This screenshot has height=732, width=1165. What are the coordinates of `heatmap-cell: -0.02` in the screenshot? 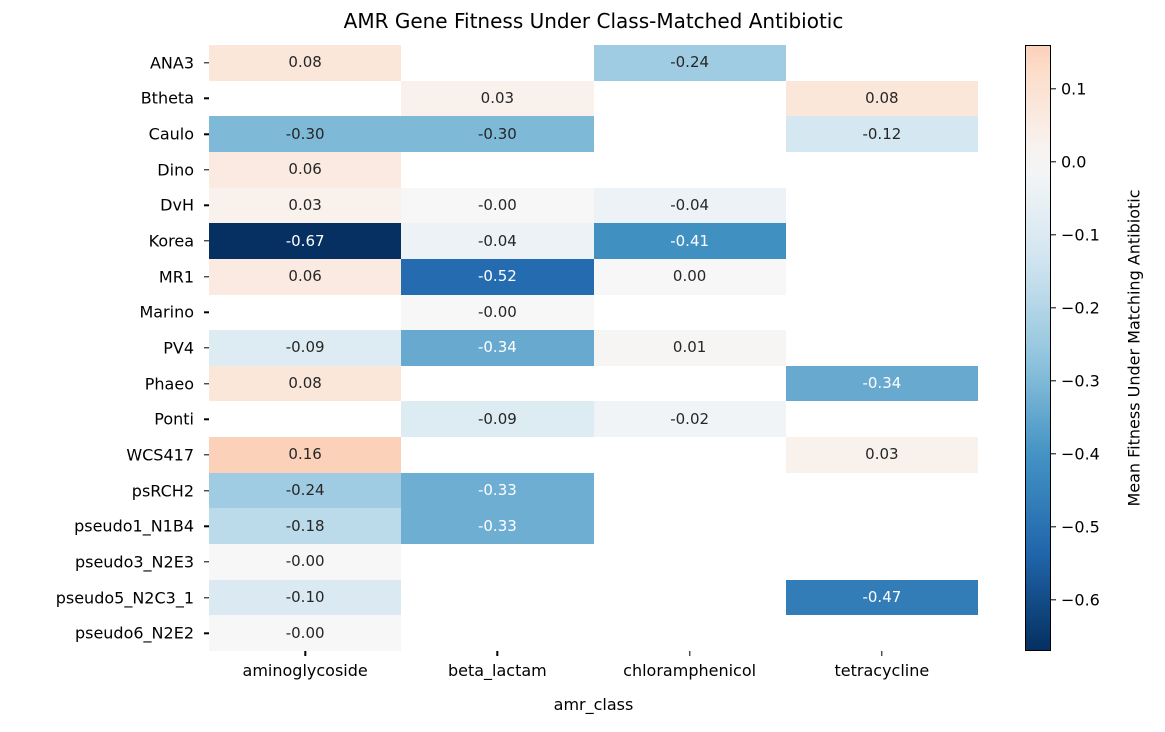 It's located at (689, 419).